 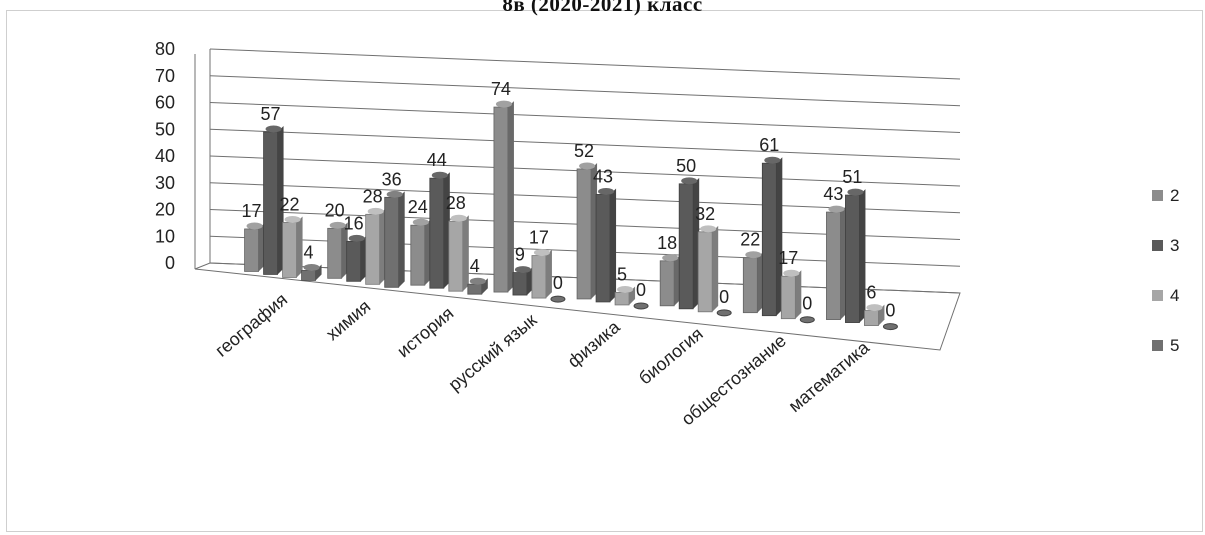 What do you see at coordinates (418, 207) in the screenshot?
I see `data-label: 24` at bounding box center [418, 207].